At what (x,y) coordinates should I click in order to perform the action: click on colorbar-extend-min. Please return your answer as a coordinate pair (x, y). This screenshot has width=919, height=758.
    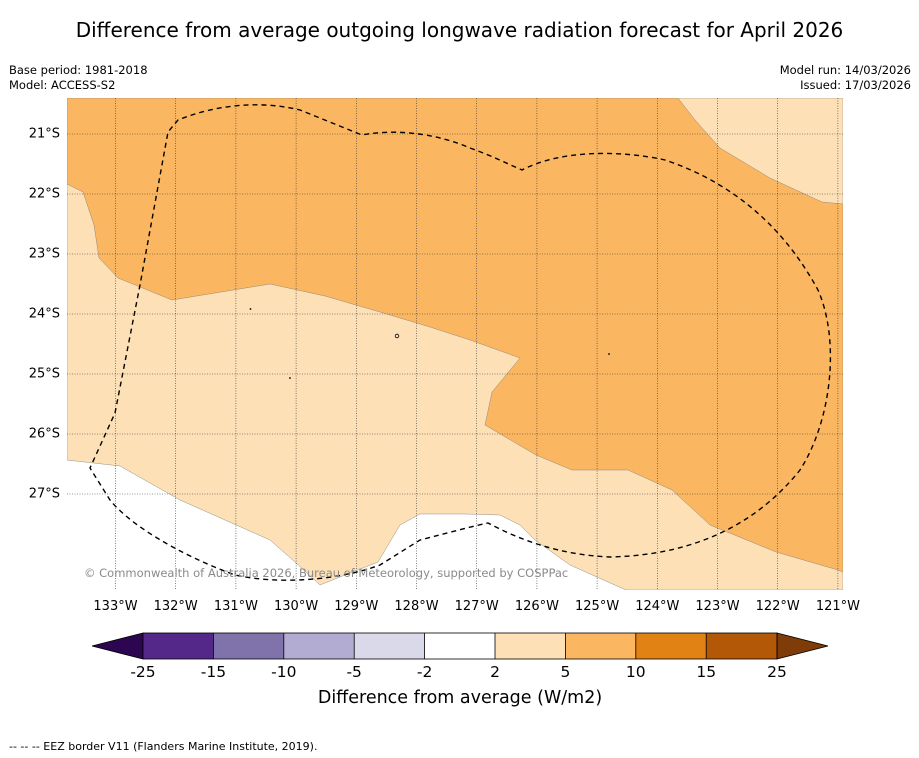
    Looking at the image, I should click on (117, 646).